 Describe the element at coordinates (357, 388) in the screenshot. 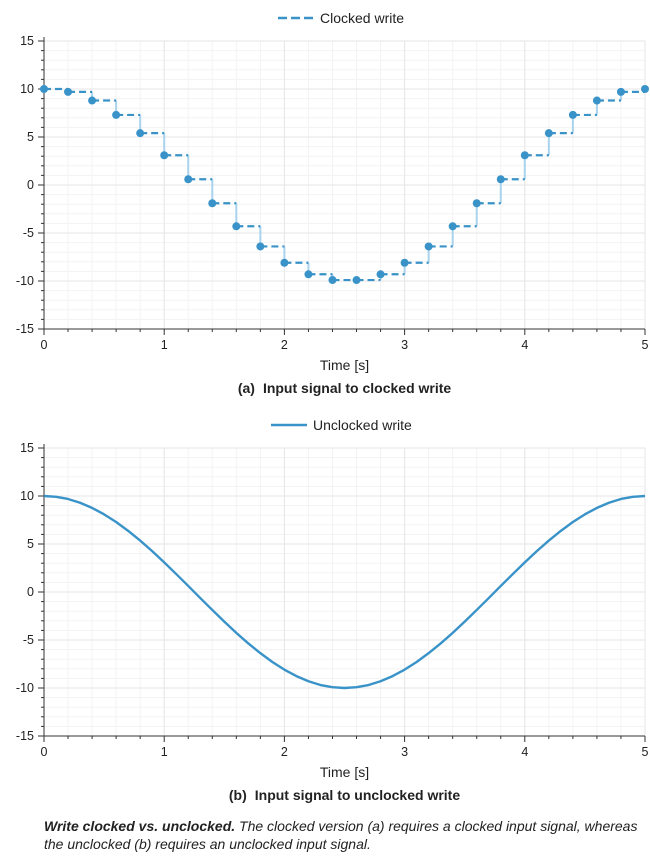

I see `panel-caption-text: Input signal to clocked write` at that location.